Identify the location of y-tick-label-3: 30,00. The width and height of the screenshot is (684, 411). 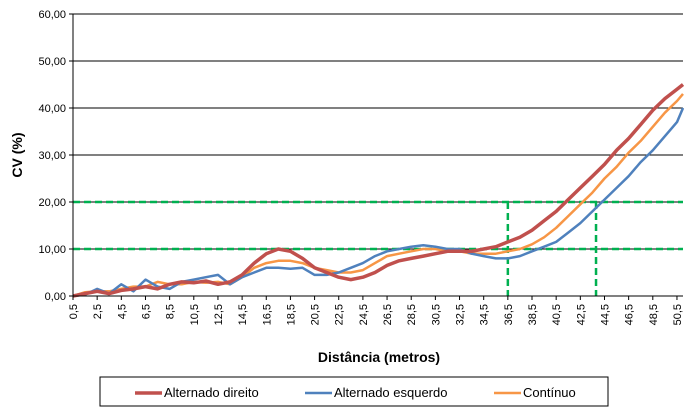
(52, 156).